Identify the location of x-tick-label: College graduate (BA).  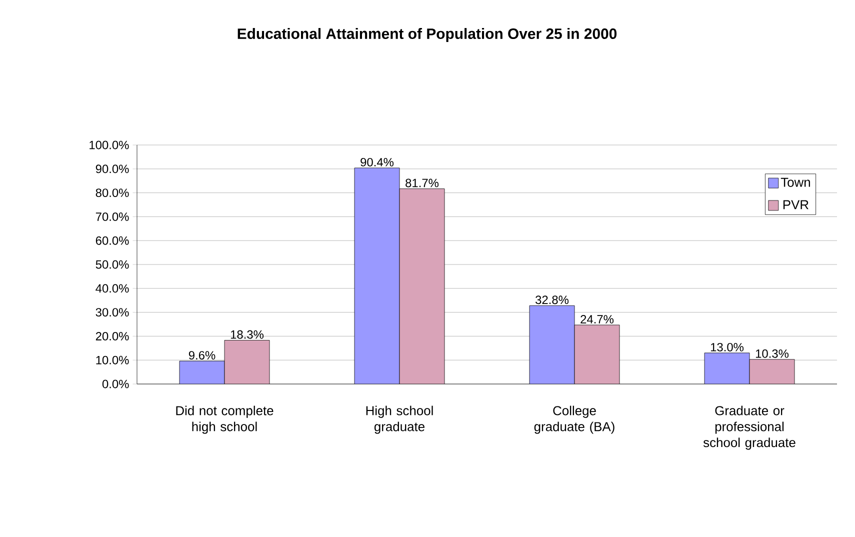
(574, 420).